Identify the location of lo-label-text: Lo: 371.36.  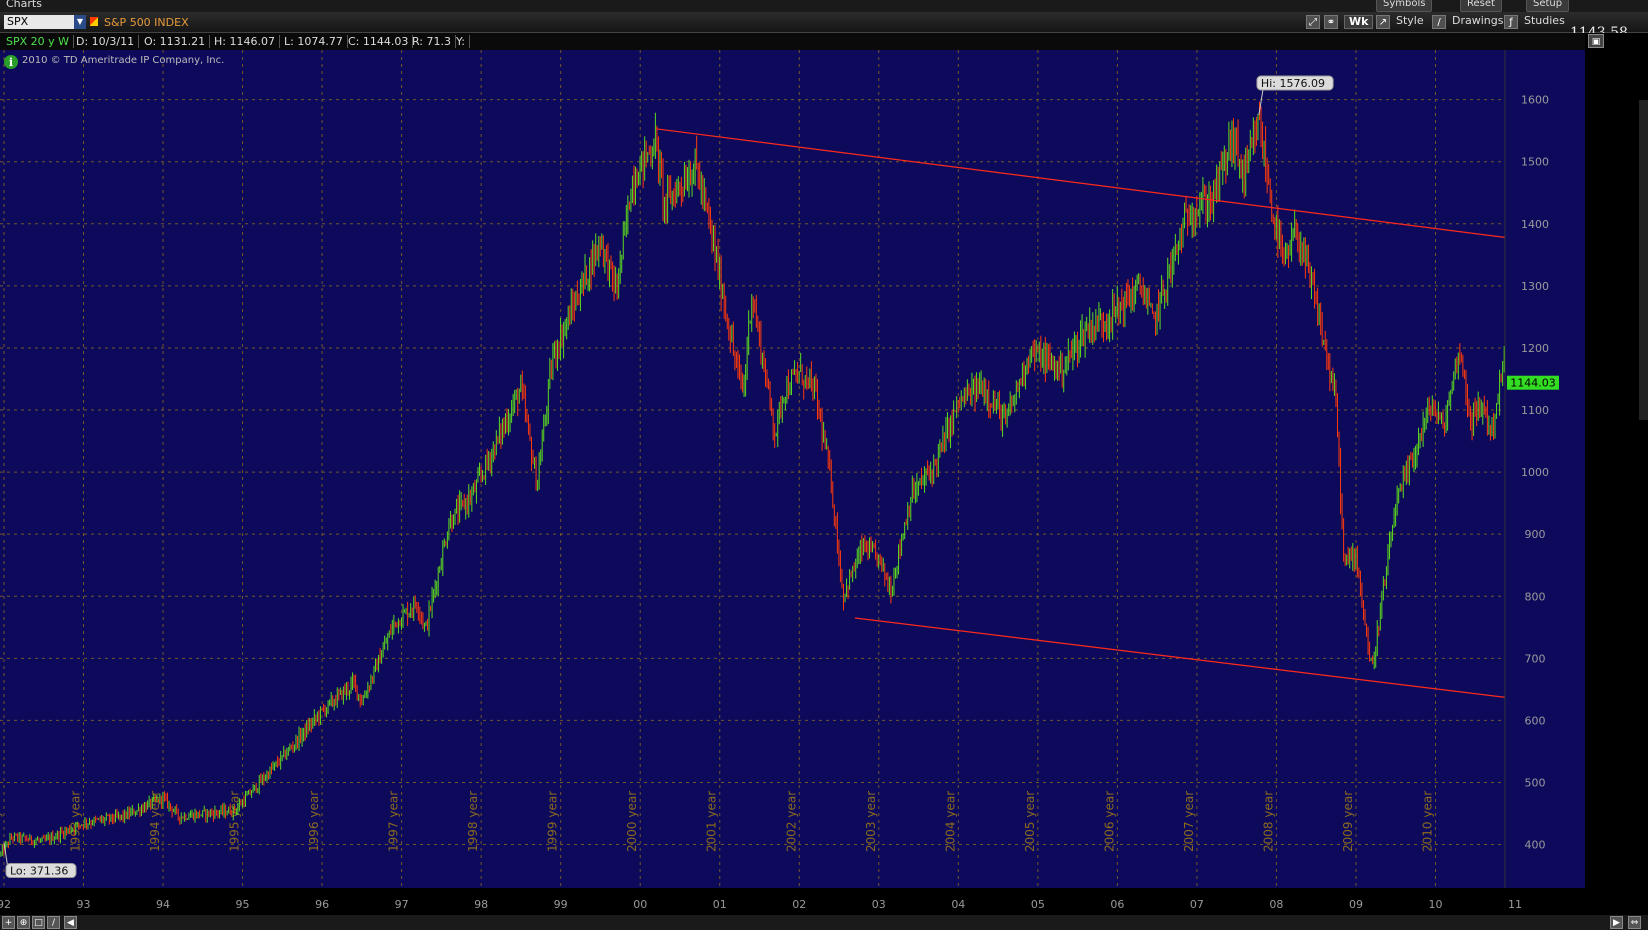
(39, 871).